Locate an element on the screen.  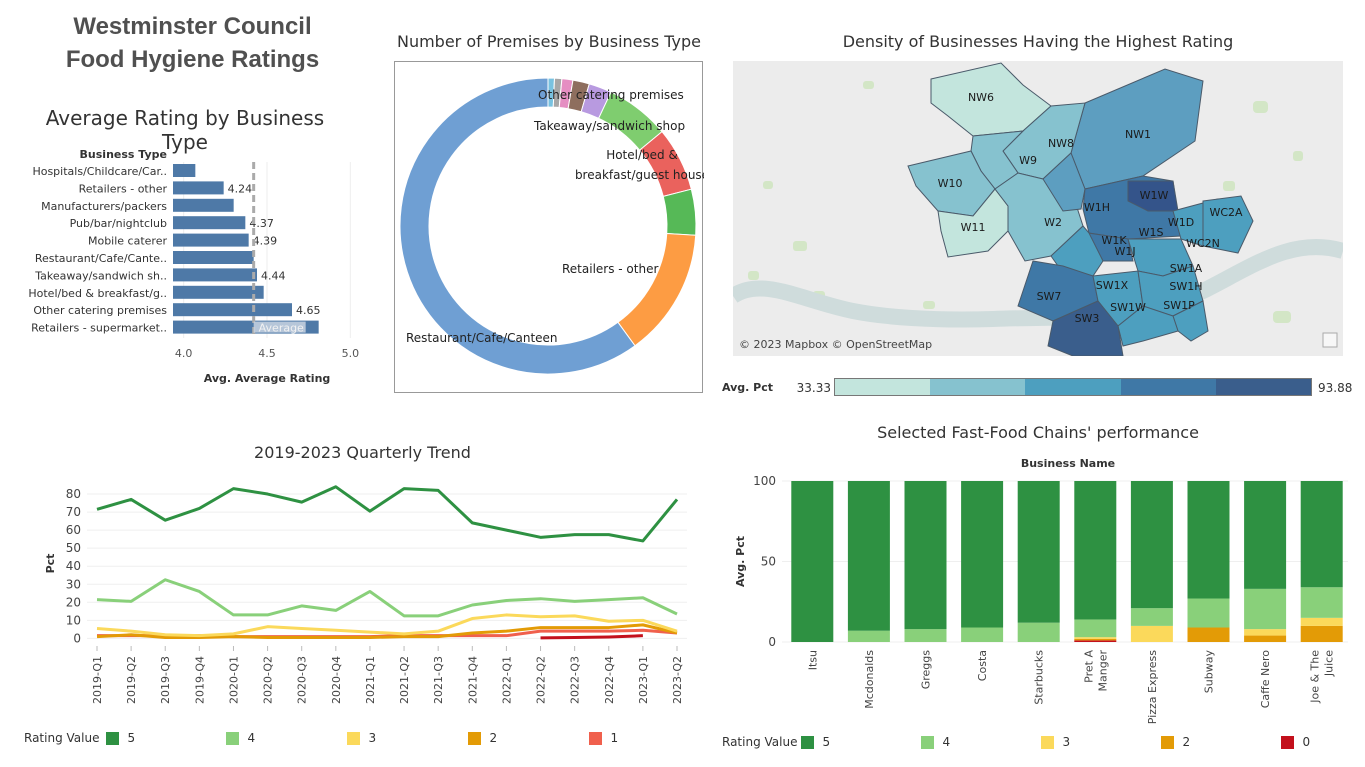
trend-x-tick: 2020-Q1 is located at coordinates (233, 680).